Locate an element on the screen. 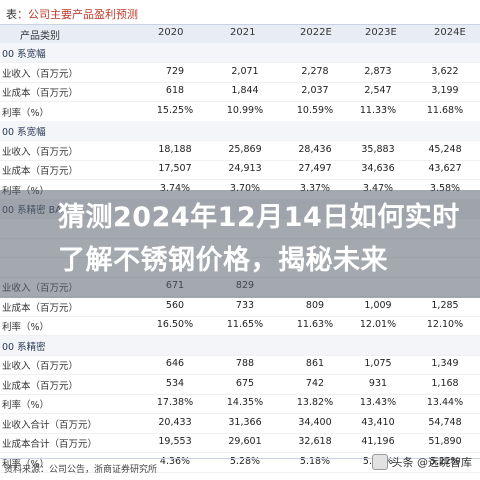  table-cell: 10.59% is located at coordinates (315, 110).